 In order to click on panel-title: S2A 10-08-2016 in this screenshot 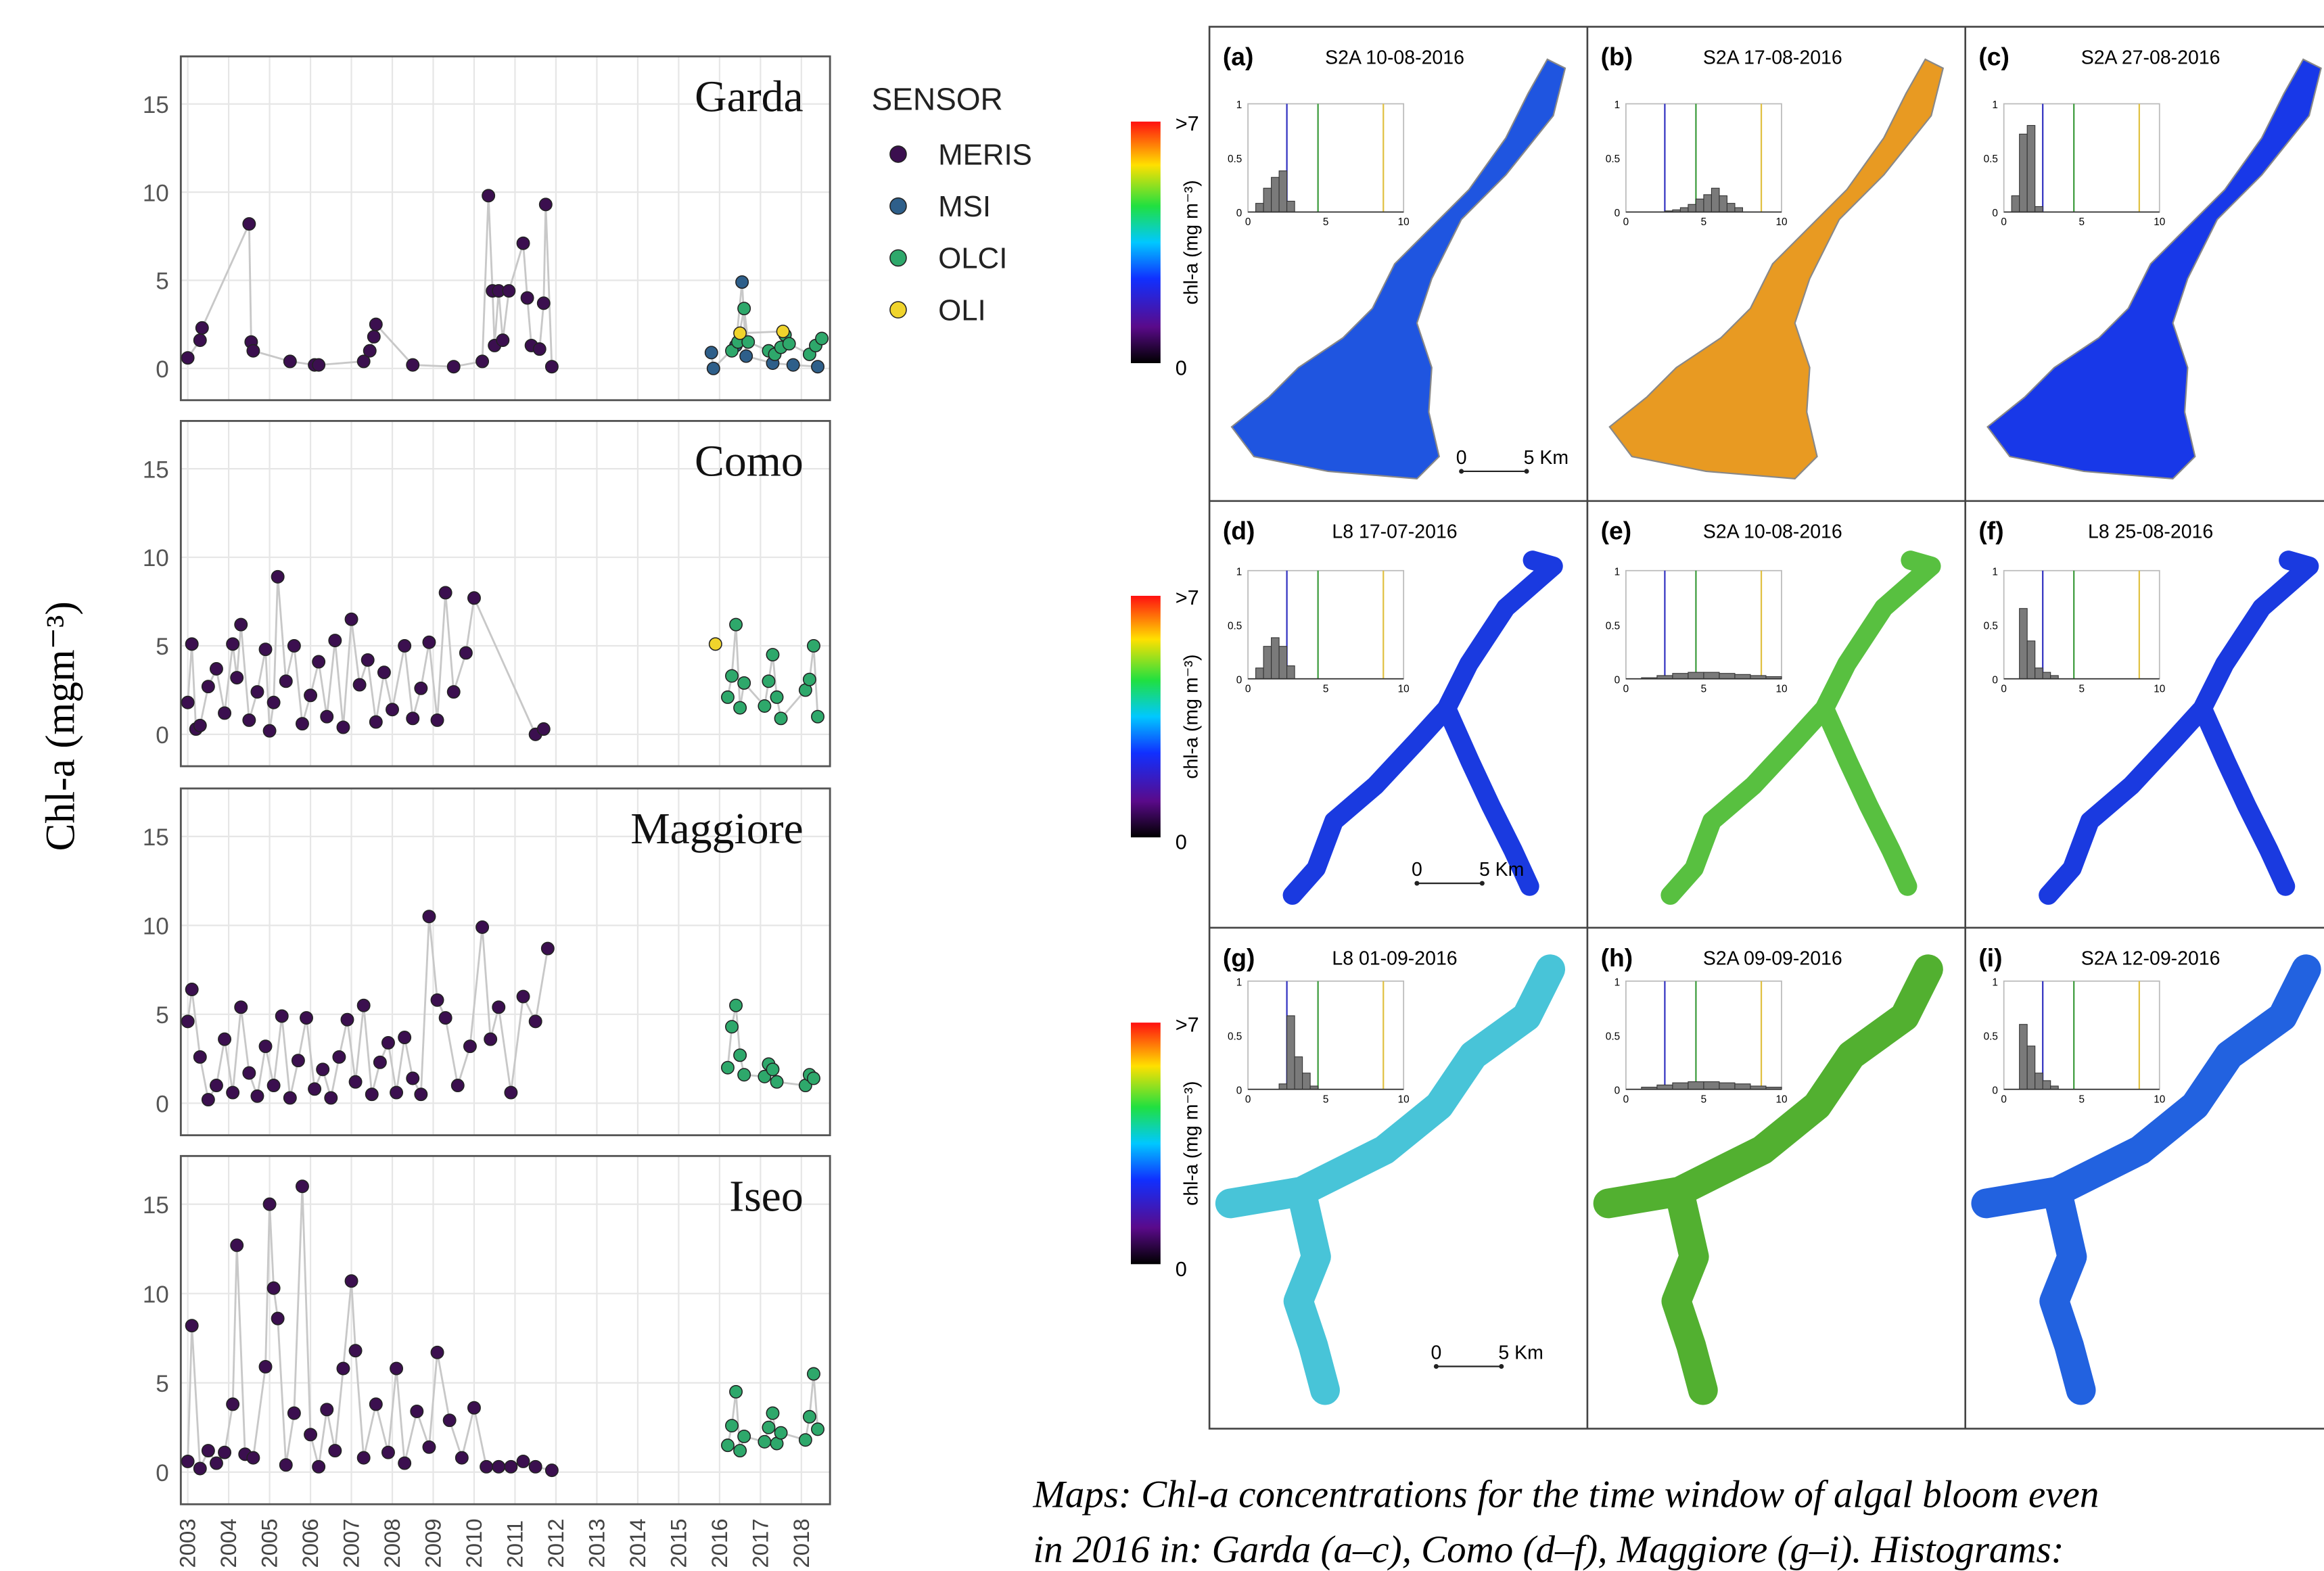, I will do `click(1394, 57)`.